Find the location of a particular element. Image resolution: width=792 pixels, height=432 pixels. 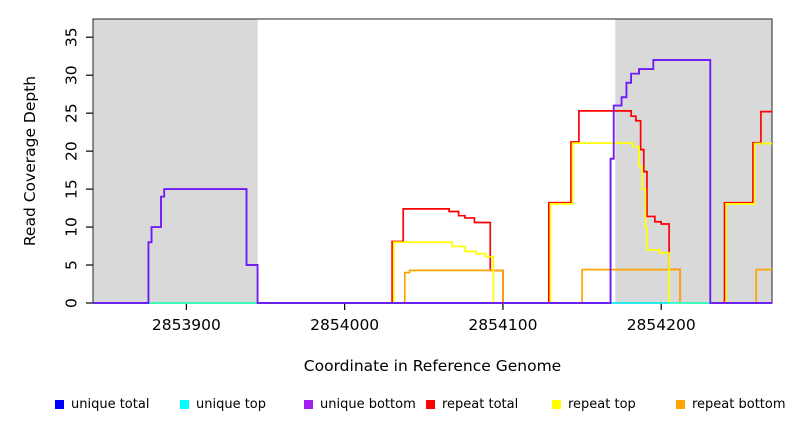

legend-item-repeat-top: repeat top is located at coordinates (594, 404).